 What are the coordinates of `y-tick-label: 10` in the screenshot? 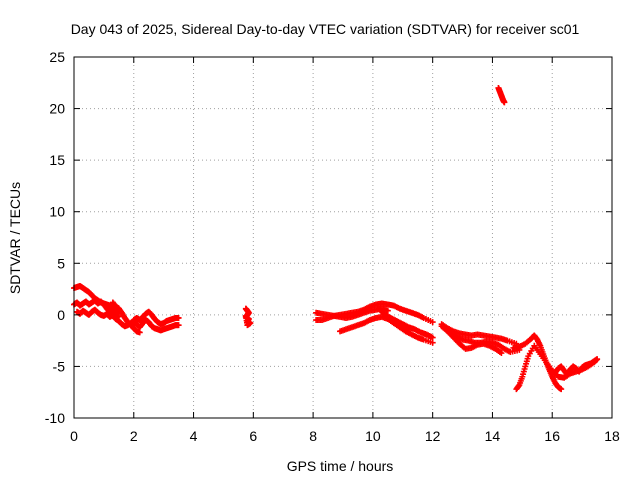 It's located at (57, 212).